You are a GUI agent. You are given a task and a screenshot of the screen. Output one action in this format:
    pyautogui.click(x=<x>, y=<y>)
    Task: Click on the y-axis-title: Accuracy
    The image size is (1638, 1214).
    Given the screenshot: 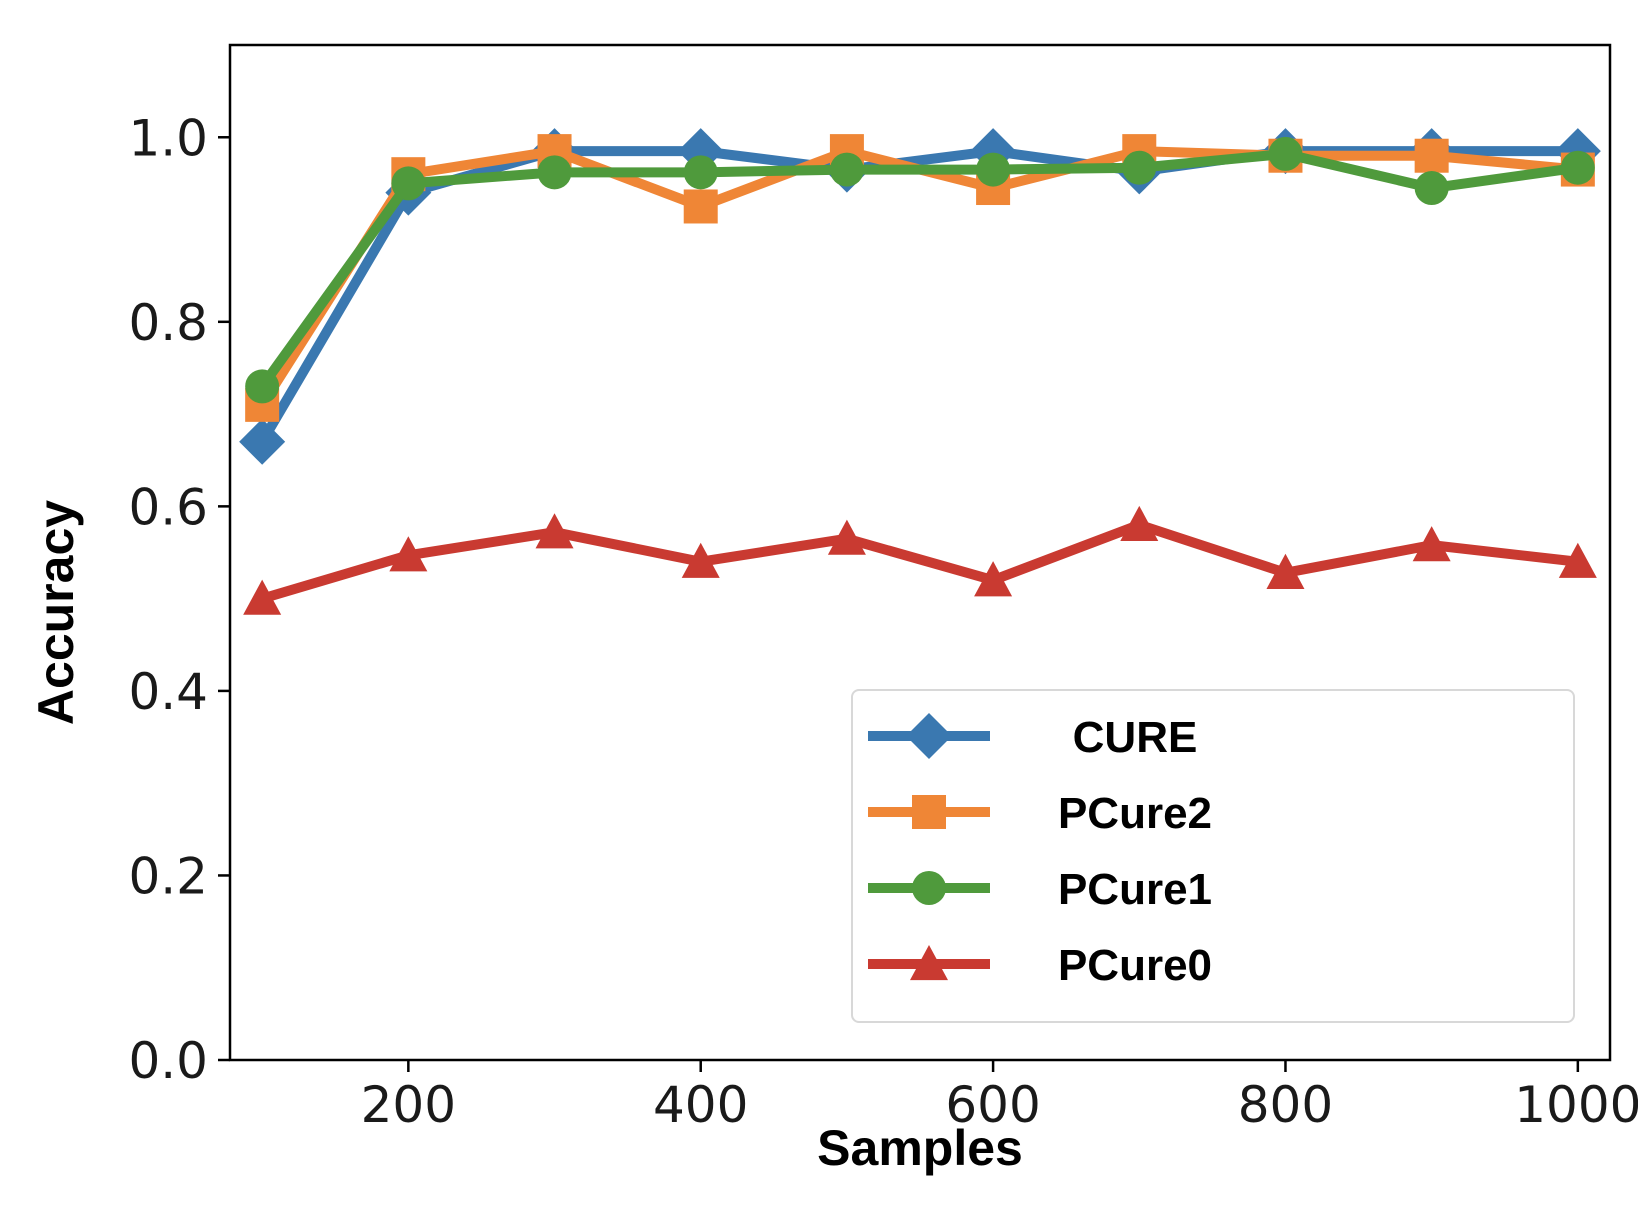 What is the action you would take?
    pyautogui.click(x=56, y=612)
    